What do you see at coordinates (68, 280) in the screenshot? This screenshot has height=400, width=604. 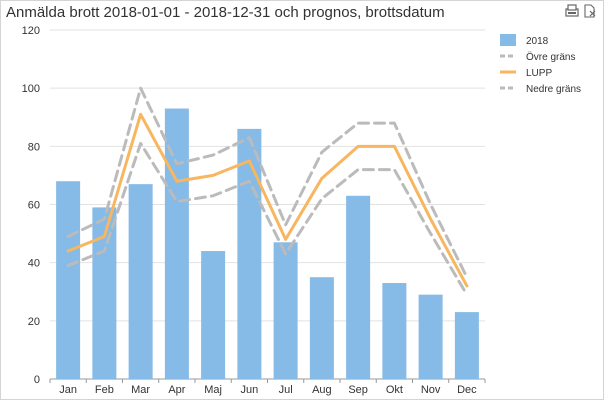 I see `bar-2018-jan` at bounding box center [68, 280].